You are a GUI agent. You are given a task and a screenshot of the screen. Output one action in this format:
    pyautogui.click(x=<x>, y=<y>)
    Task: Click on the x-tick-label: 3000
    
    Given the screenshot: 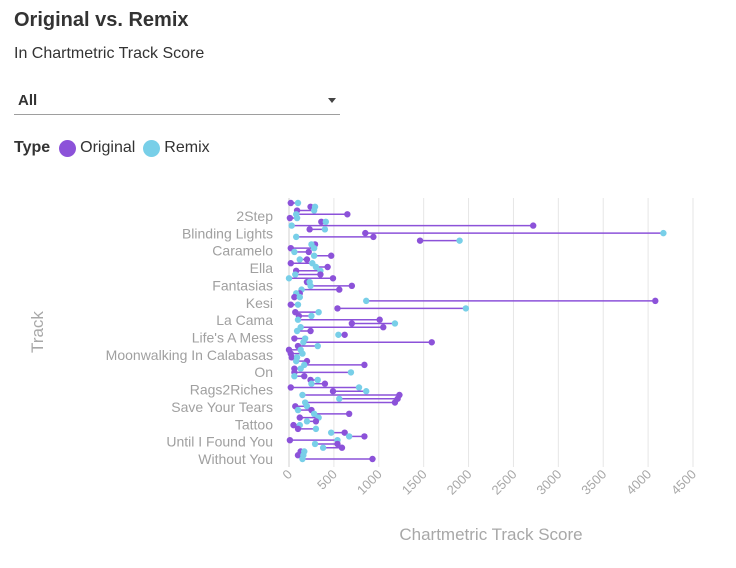 What is the action you would take?
    pyautogui.click(x=548, y=482)
    